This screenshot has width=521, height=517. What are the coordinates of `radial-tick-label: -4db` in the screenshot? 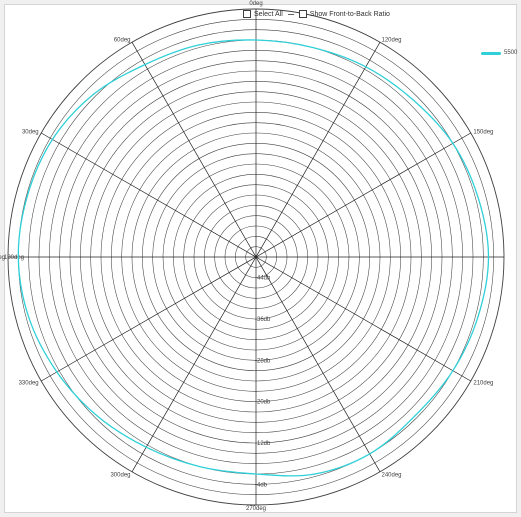 It's located at (261, 485).